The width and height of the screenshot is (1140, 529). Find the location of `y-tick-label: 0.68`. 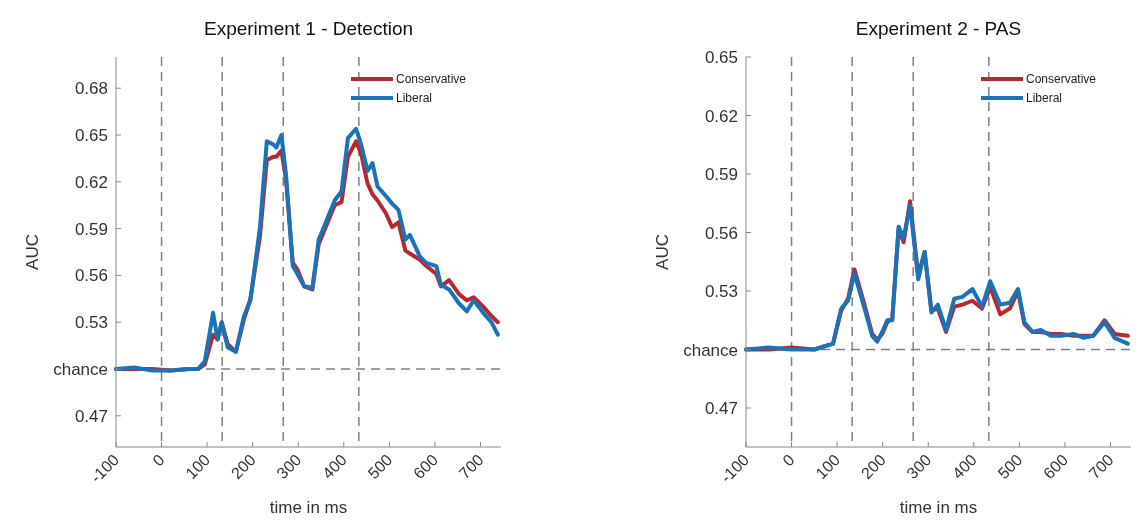

y-tick-label: 0.68 is located at coordinates (91, 89).